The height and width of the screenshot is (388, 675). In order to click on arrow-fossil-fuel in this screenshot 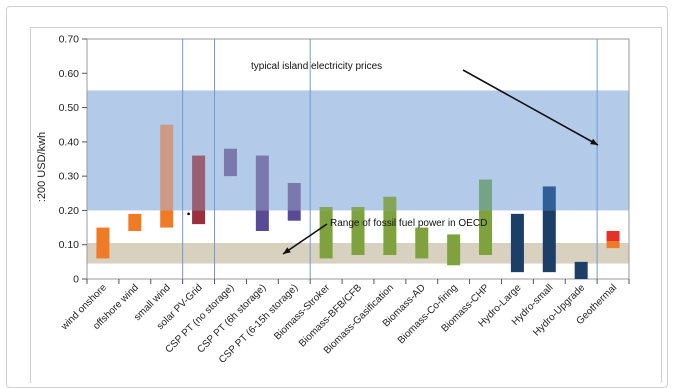, I will do `click(305, 239)`.